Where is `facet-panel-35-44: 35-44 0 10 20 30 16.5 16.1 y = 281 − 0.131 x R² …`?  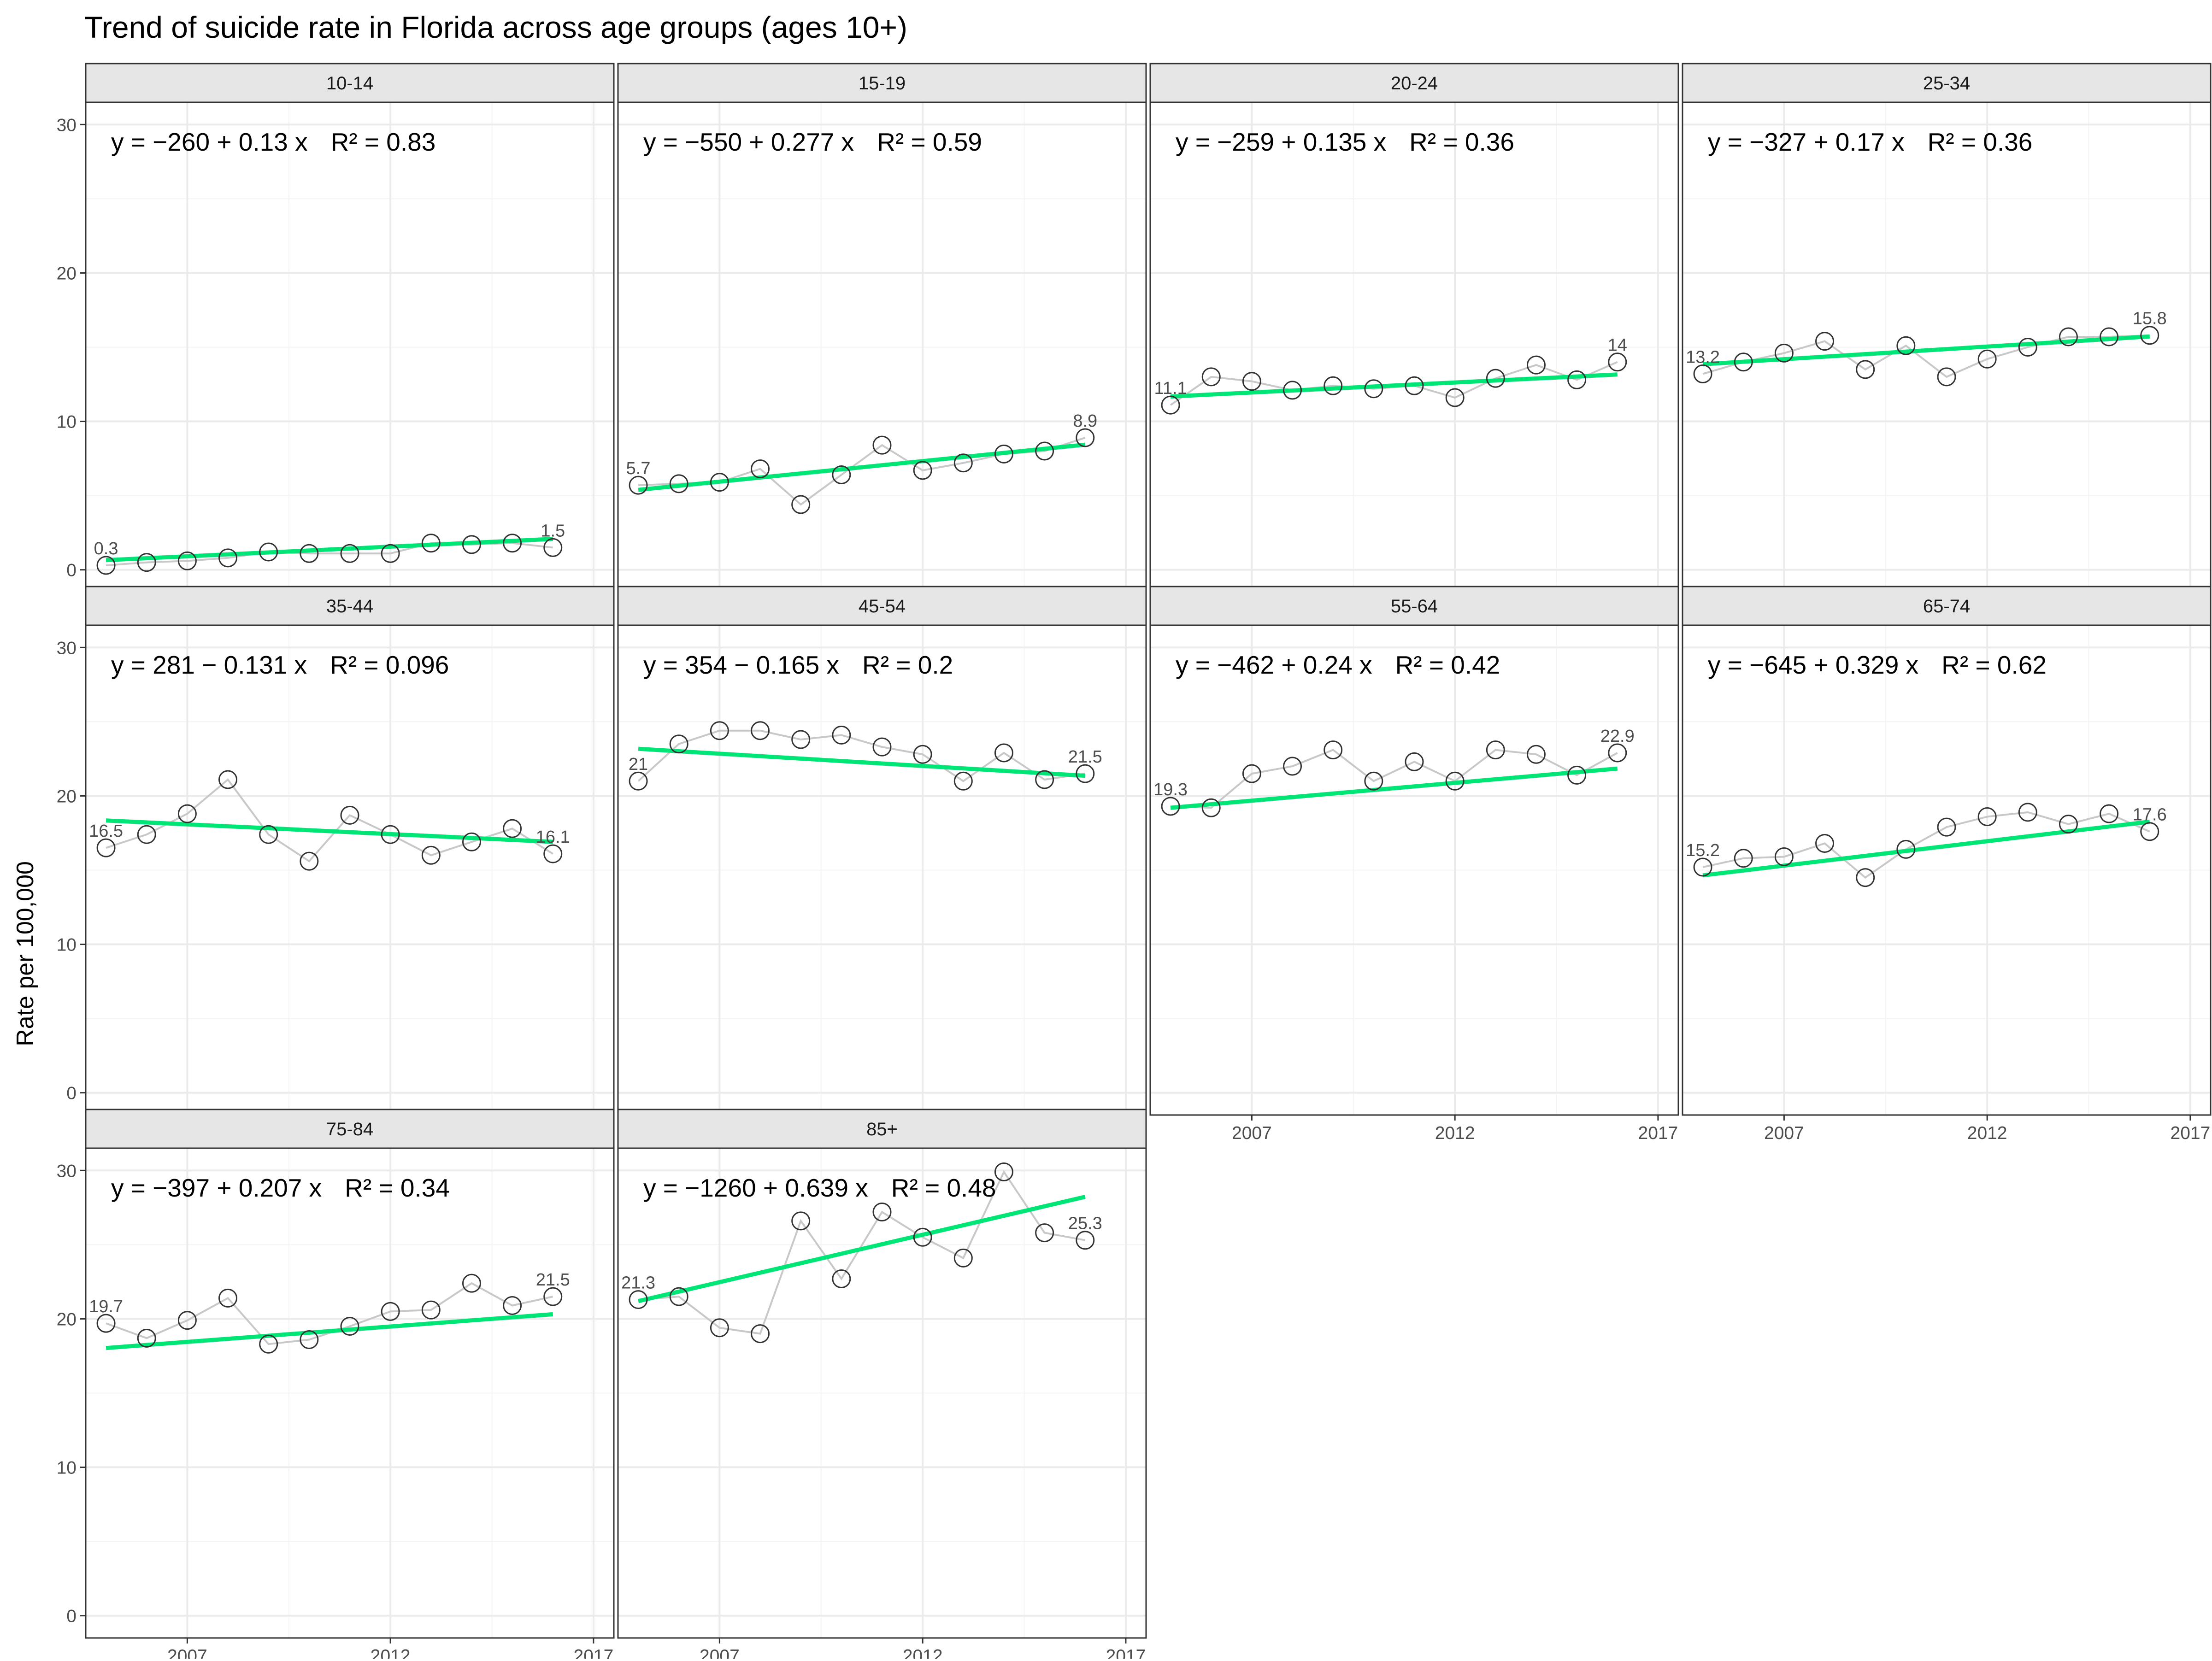 facet-panel-35-44: 35-44 0 10 20 30 16.5 16.1 y = 281 − 0.131 x R² … is located at coordinates (336, 851).